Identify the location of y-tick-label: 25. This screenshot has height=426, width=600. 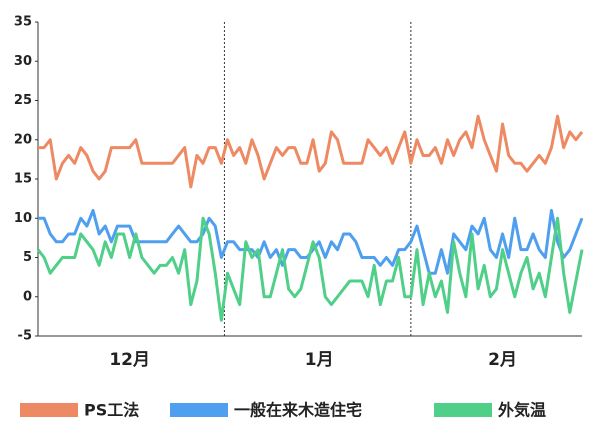
(23, 100).